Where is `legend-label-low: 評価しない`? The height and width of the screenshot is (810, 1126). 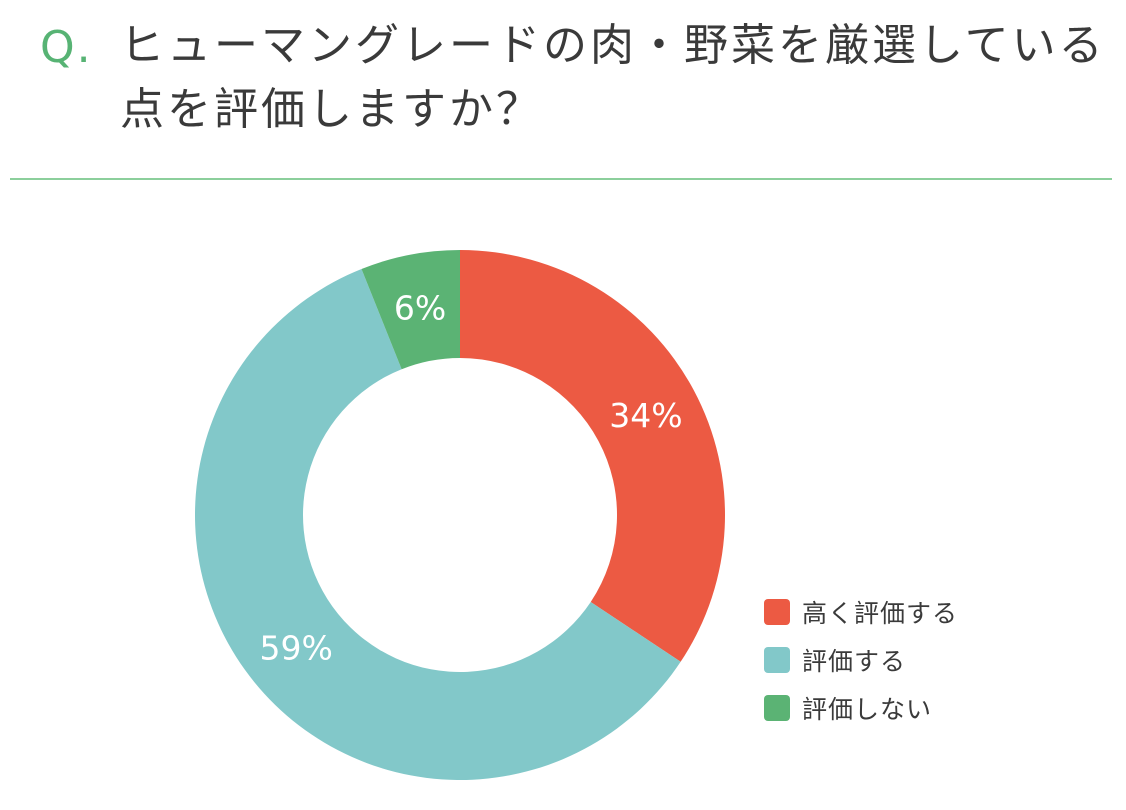 legend-label-low: 評価しない is located at coordinates (867, 709).